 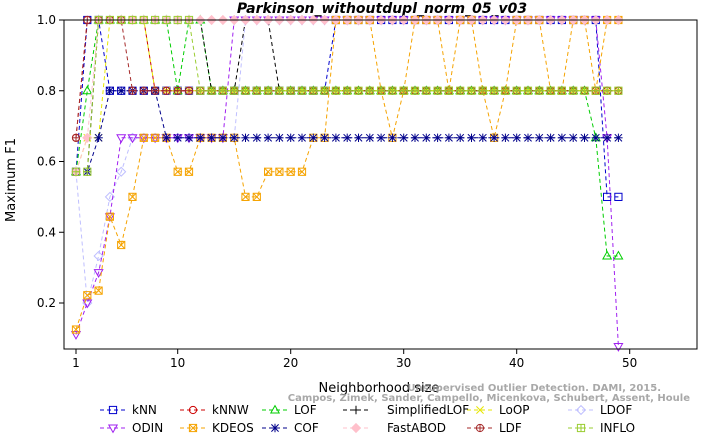 I want to click on legend-entry-cof: COF, so click(x=290, y=427).